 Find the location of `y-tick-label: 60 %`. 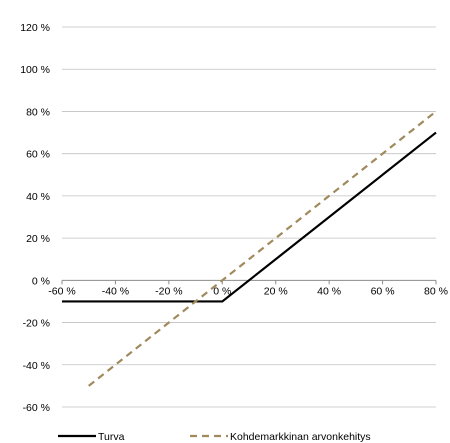

y-tick-label: 60 % is located at coordinates (38, 155).